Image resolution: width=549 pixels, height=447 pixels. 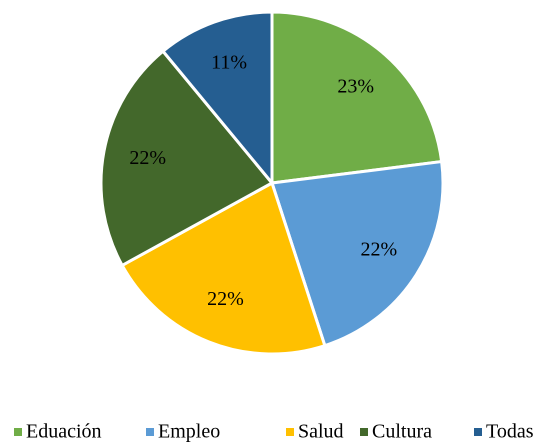 What do you see at coordinates (229, 63) in the screenshot?
I see `data-label: 11%` at bounding box center [229, 63].